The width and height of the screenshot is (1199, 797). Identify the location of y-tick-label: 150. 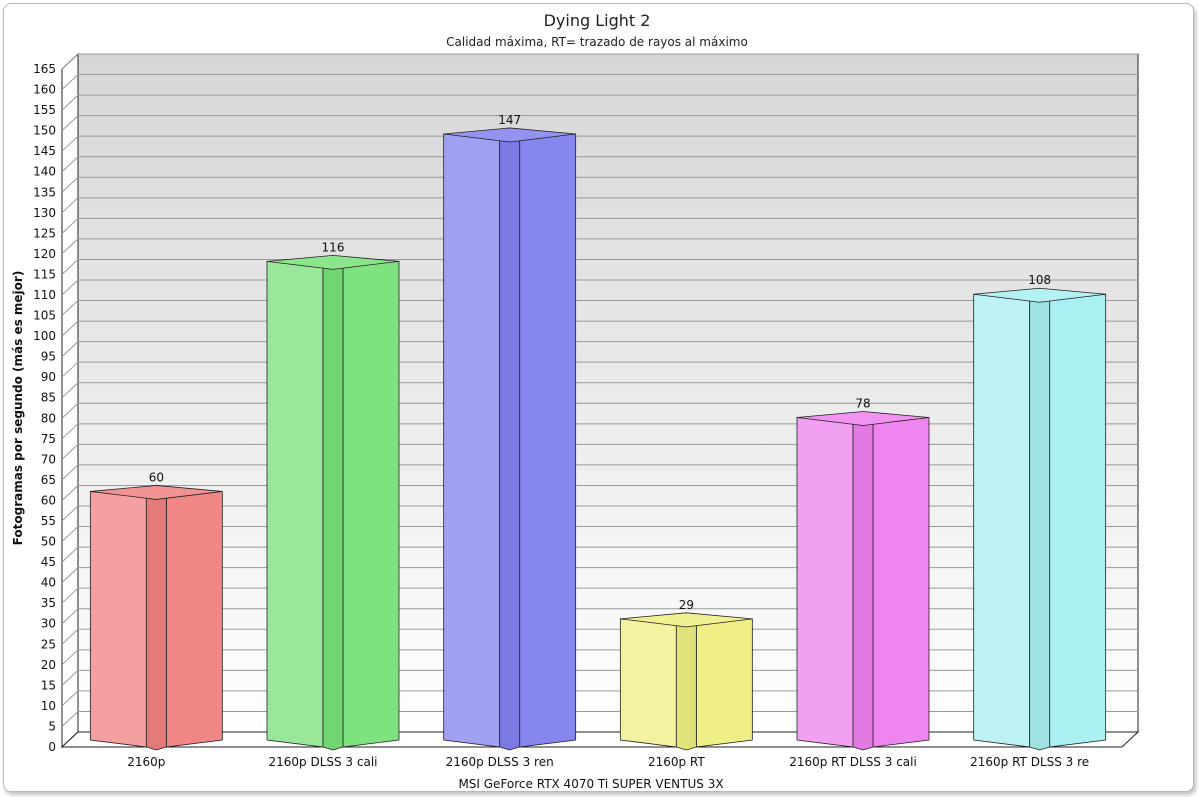
(44, 131).